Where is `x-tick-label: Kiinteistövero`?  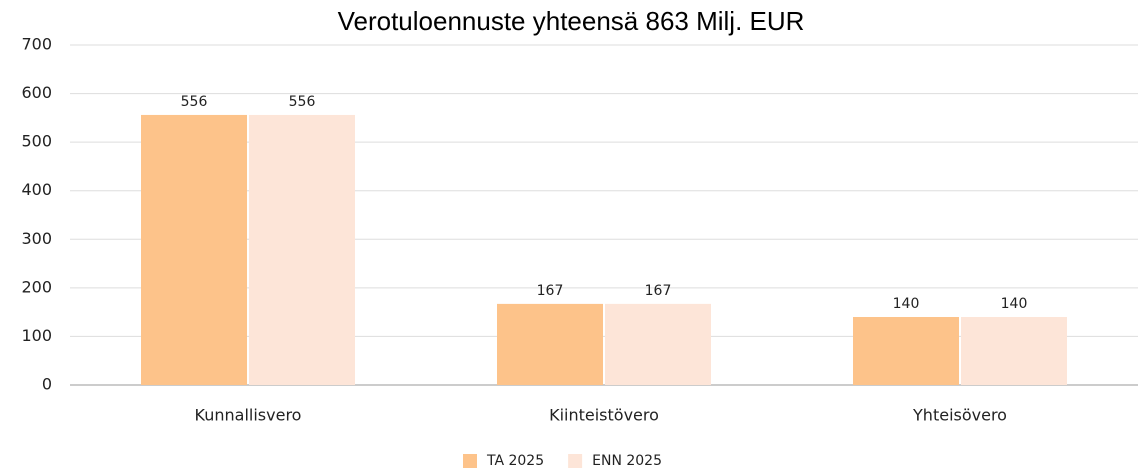
x-tick-label: Kiinteistövero is located at coordinates (604, 415).